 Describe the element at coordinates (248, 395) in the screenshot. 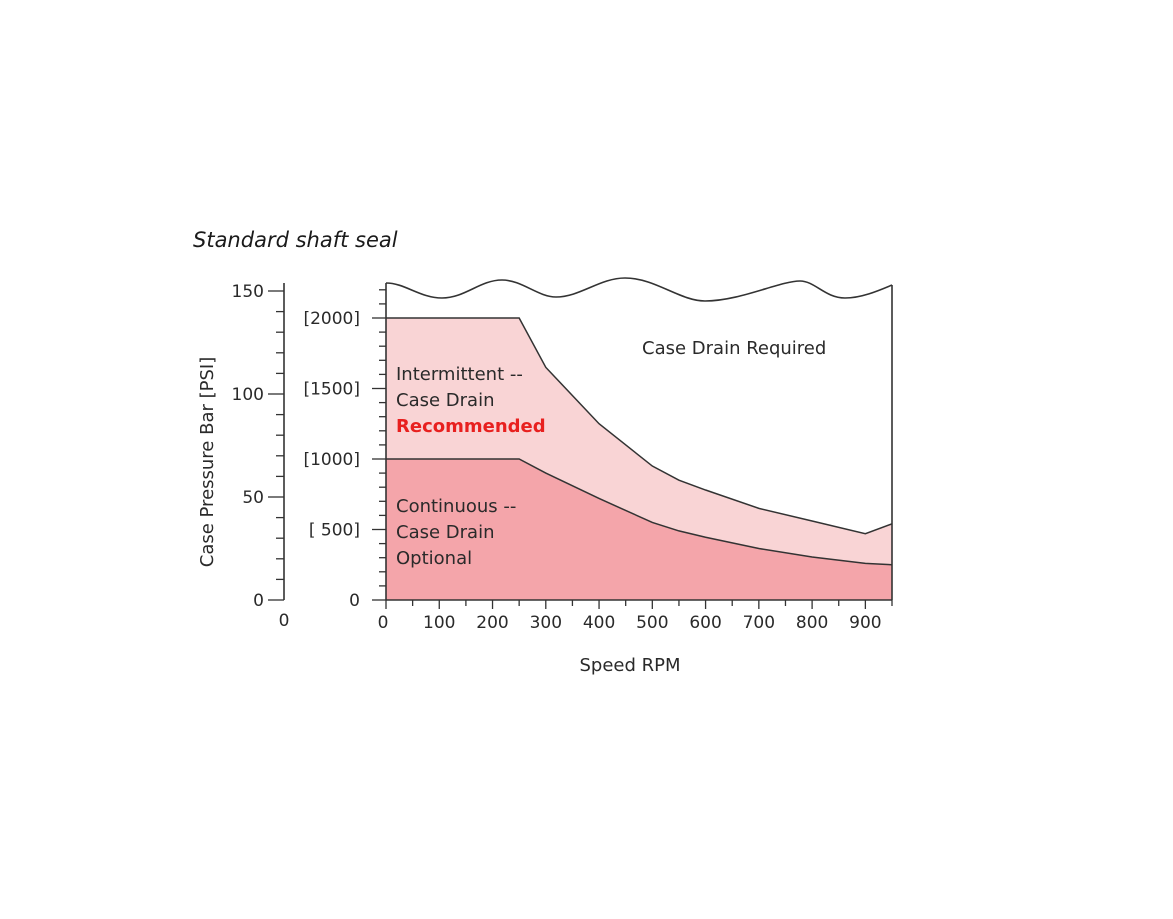

I see `bar-tick-label: 100` at that location.